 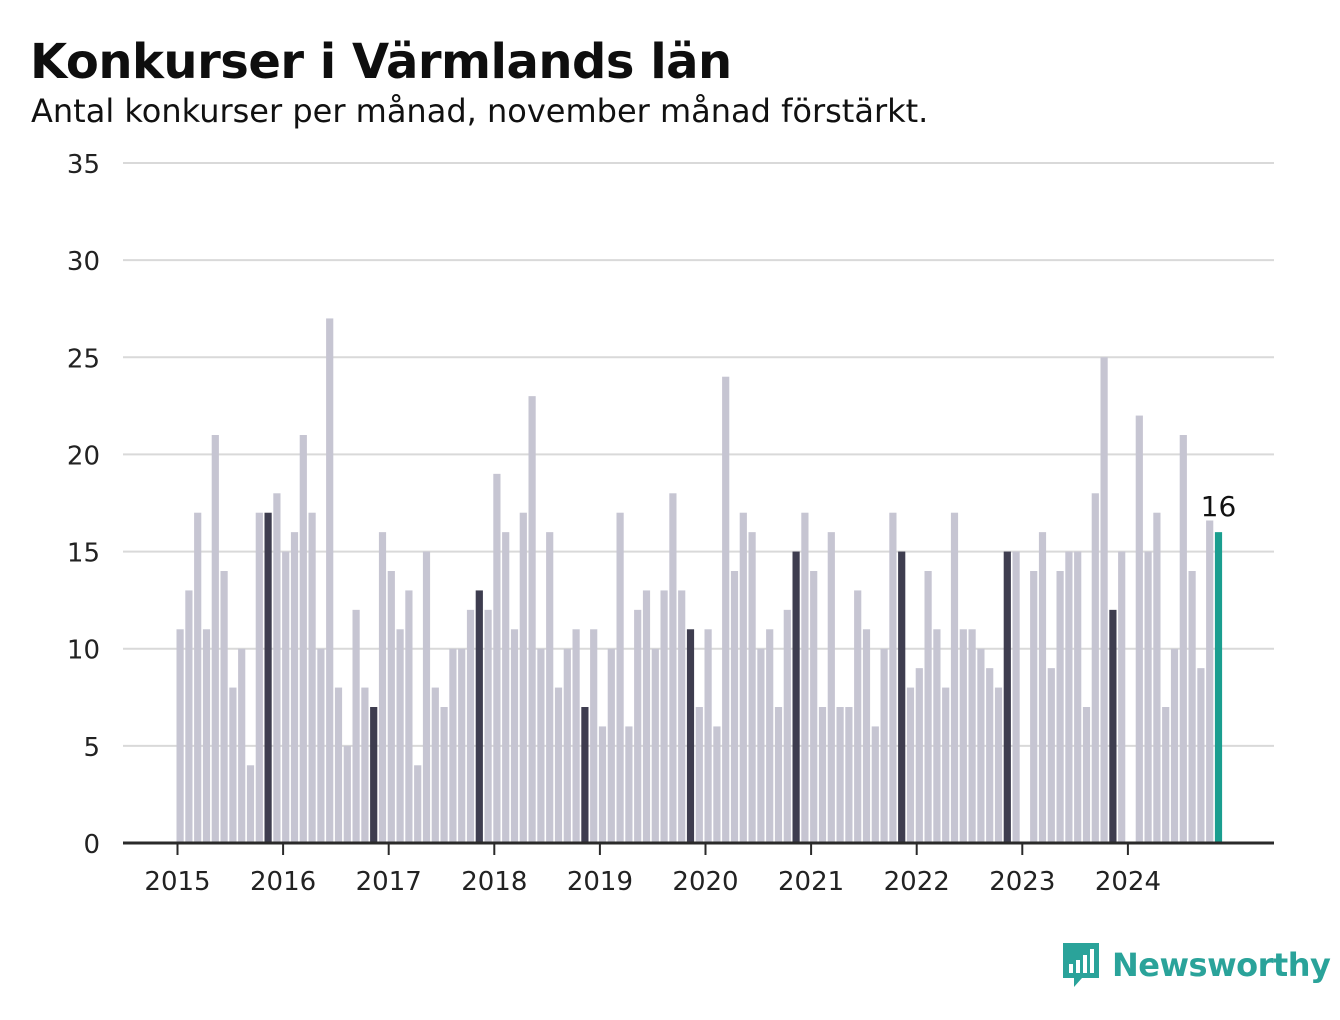 I want to click on x-tick-label: 2019, so click(x=600, y=882).